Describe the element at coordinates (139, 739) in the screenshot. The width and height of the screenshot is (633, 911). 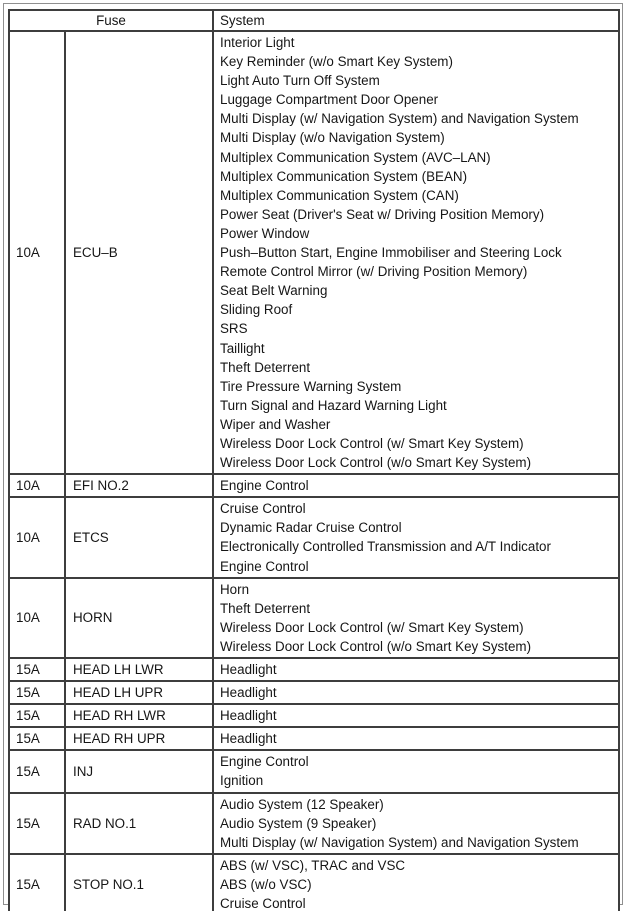
I see `fuse-name-cell: HEAD RH UPR` at that location.